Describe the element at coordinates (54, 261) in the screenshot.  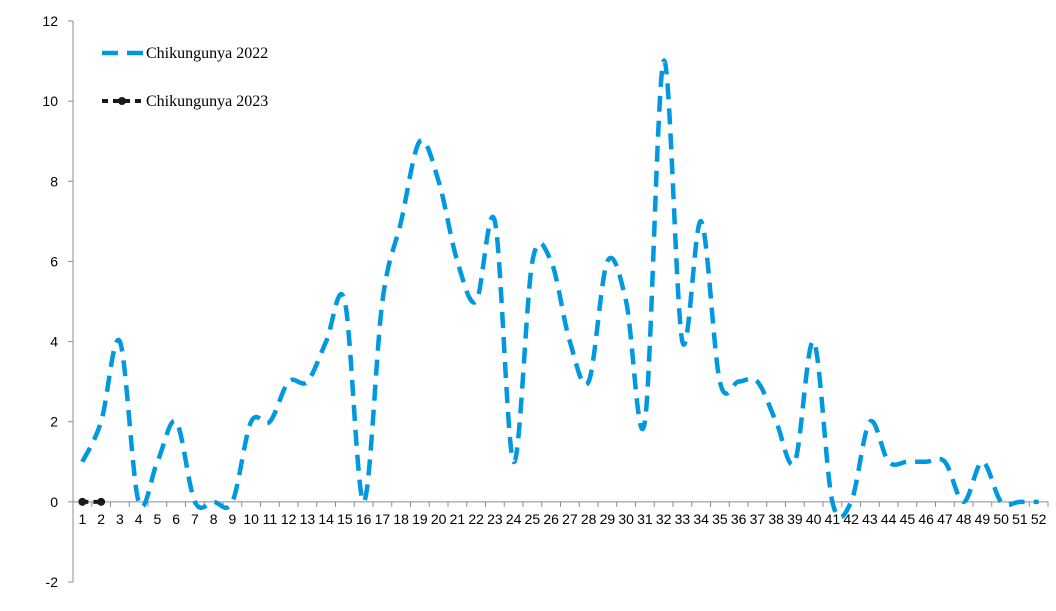
I see `y-tick-label: 6` at that location.